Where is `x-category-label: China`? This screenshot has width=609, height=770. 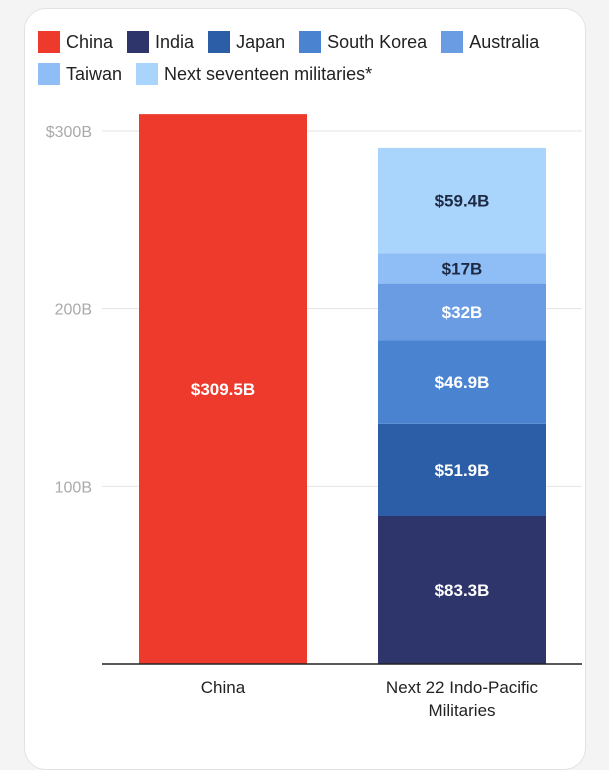 x-category-label: China is located at coordinates (223, 687).